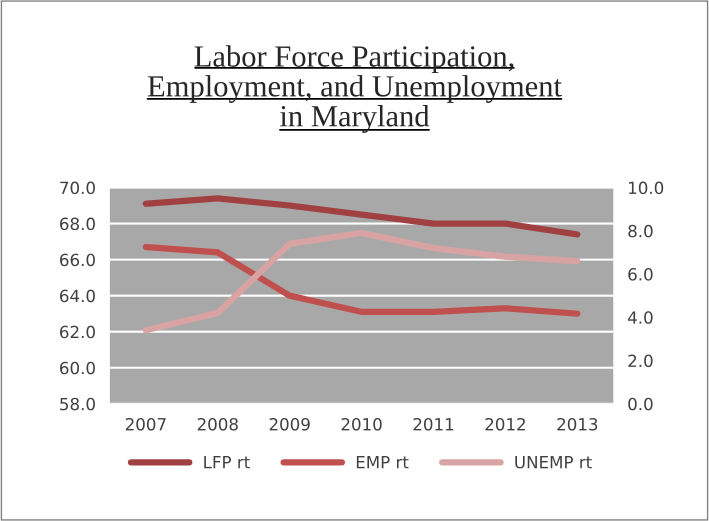 This screenshot has width=709, height=521. What do you see at coordinates (553, 462) in the screenshot?
I see `legend-label: UNEMP rt` at bounding box center [553, 462].